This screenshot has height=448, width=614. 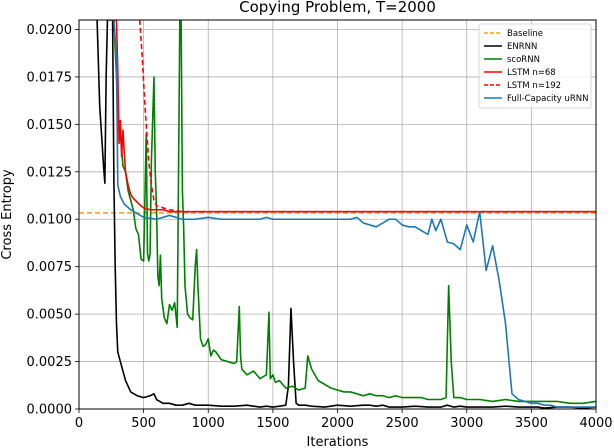 What do you see at coordinates (50, 267) in the screenshot?
I see `y-tick-label: 0.0075` at bounding box center [50, 267].